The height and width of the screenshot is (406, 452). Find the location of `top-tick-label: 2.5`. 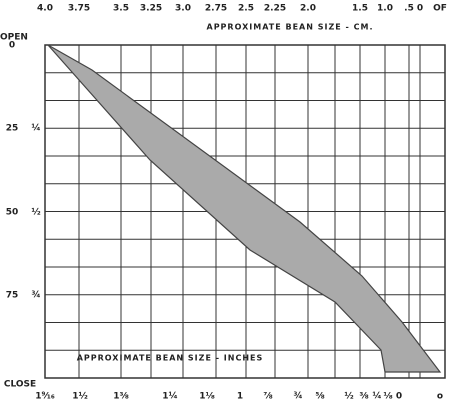

top-tick-label: 2.5 is located at coordinates (246, 9).